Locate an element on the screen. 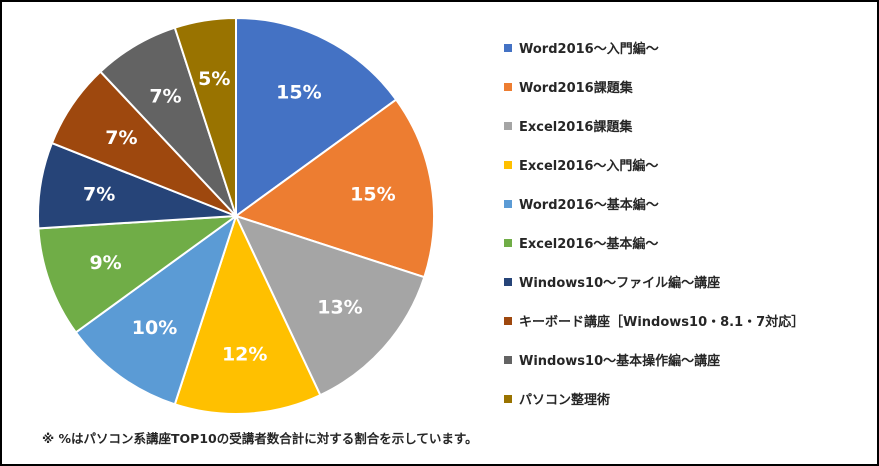 Image resolution: width=879 pixels, height=466 pixels. legend-label: Excel2016課題集 is located at coordinates (576, 127).